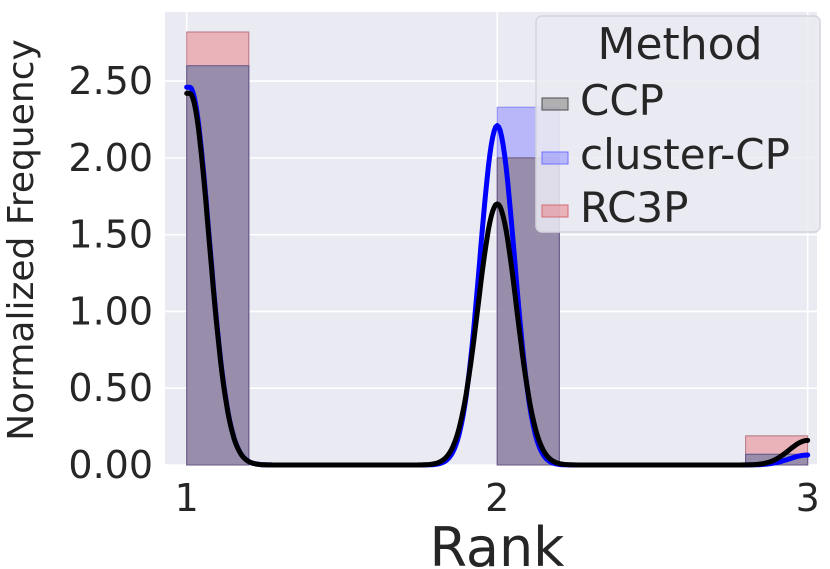 This screenshot has width=830, height=569. I want to click on legend-entry-ccp: CCP, so click(602, 100).